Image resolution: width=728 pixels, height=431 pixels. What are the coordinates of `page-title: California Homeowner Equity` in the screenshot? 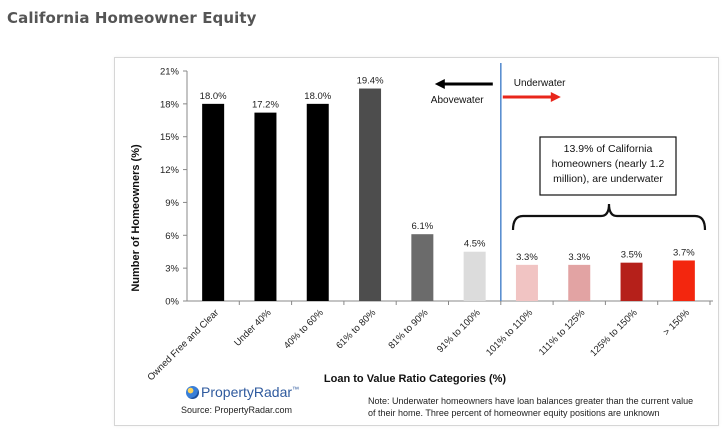 It's located at (132, 18).